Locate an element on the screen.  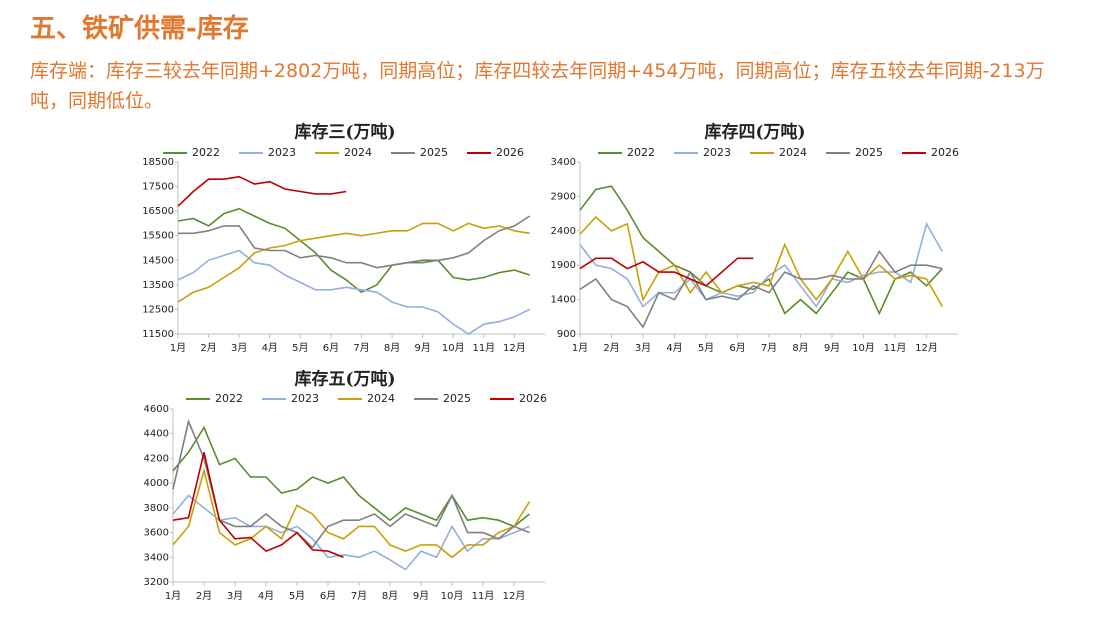
y-tick-label: 17500 is located at coordinates (158, 187).